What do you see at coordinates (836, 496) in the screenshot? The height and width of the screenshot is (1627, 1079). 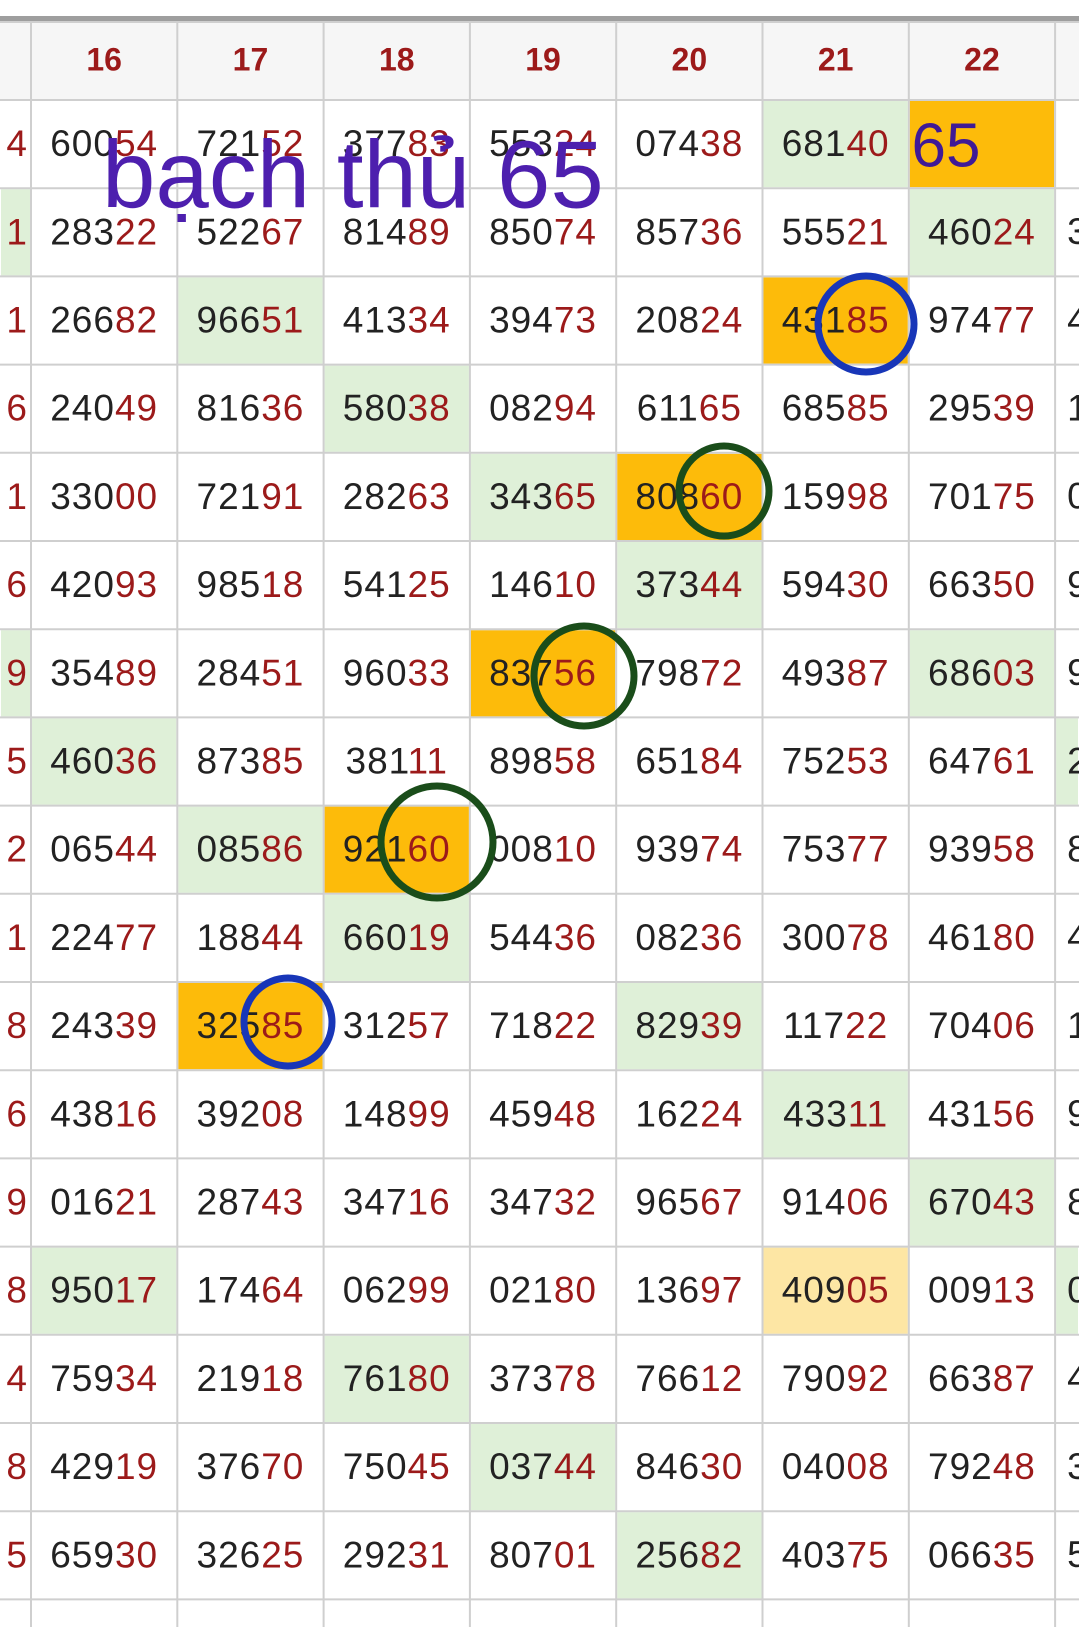 I see `cell-number: 15998` at bounding box center [836, 496].